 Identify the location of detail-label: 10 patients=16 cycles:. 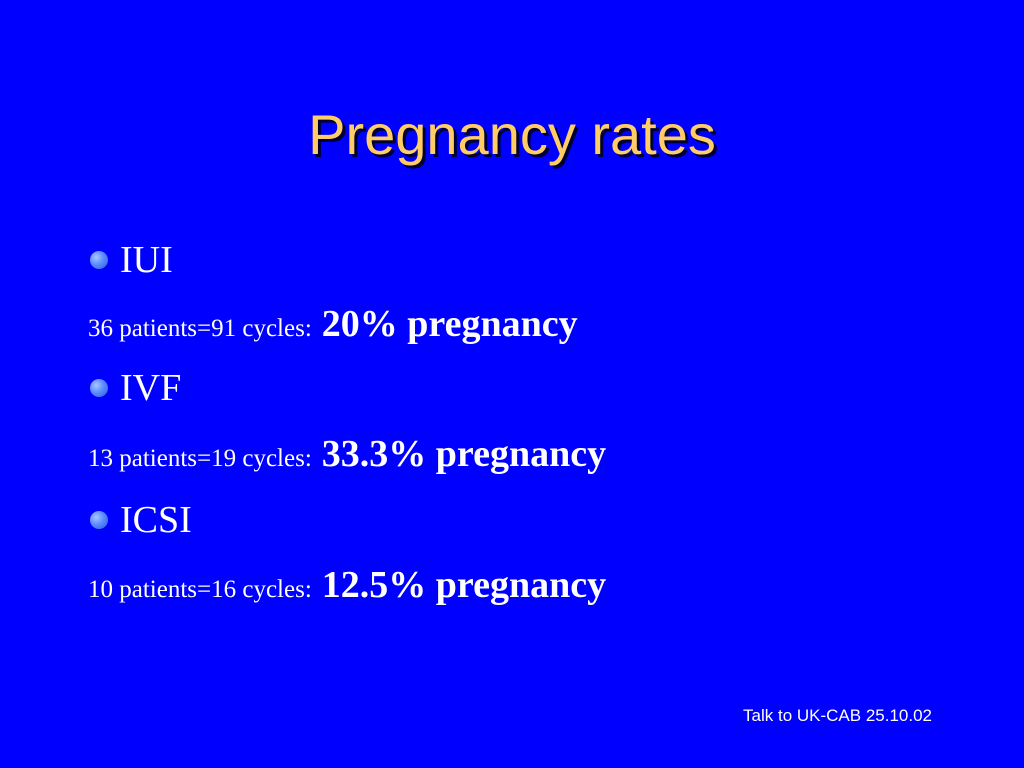
(200, 589).